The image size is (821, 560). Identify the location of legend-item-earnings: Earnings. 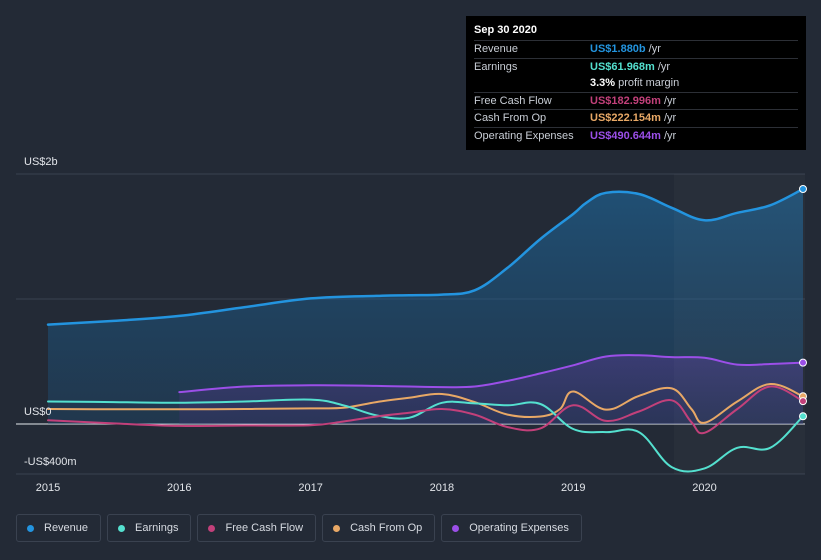
(149, 528).